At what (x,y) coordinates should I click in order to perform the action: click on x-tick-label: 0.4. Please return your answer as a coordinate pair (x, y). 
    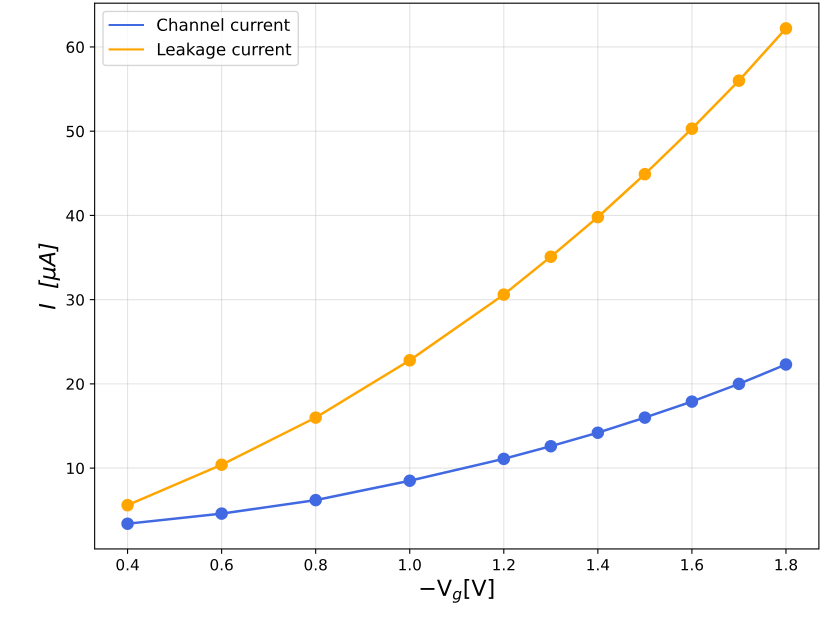
    Looking at the image, I should click on (127, 564).